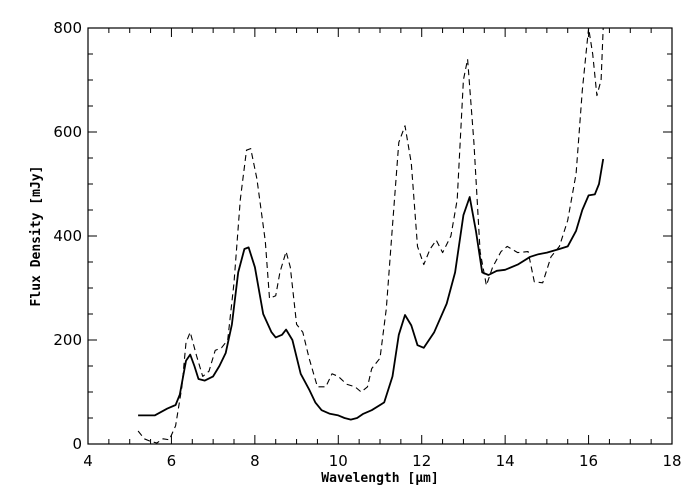  Describe the element at coordinates (505, 461) in the screenshot. I see `x-tick-label: 14` at that location.